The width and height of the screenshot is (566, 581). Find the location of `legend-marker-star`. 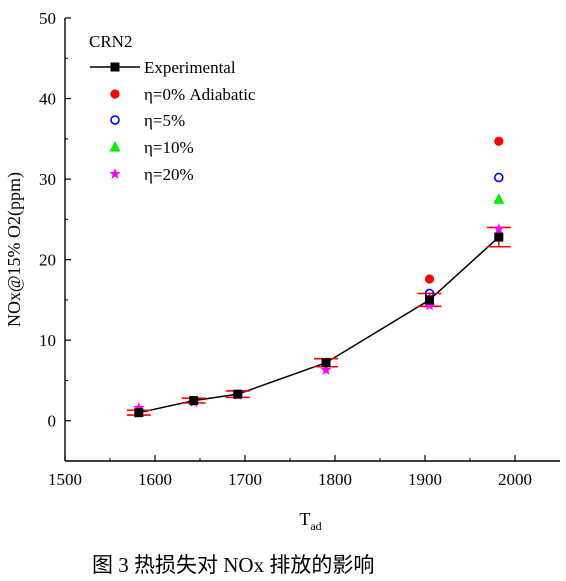

legend-marker-star is located at coordinates (115, 173).